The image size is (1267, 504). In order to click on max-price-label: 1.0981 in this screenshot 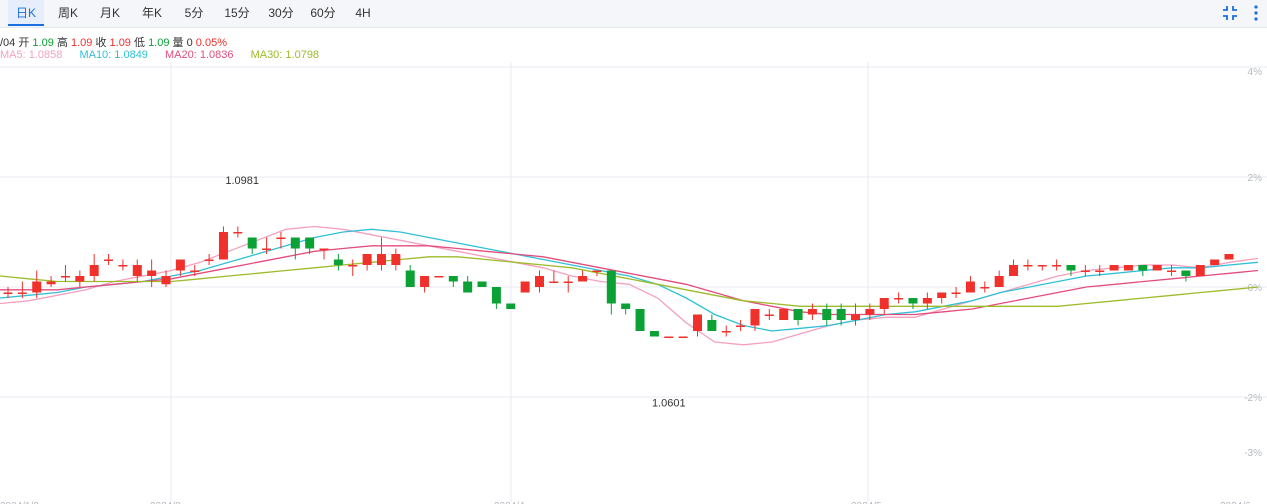, I will do `click(242, 181)`.